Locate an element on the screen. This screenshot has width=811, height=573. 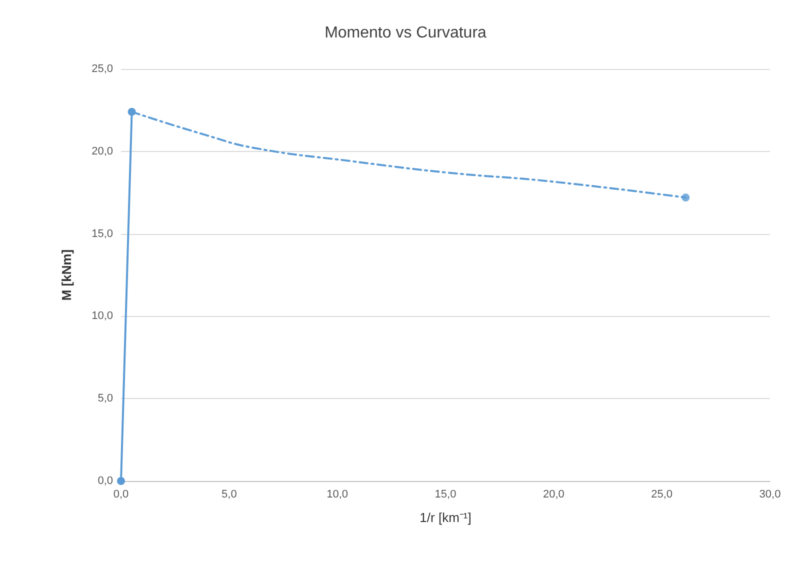
x-tick-label: 5,0 is located at coordinates (229, 494).